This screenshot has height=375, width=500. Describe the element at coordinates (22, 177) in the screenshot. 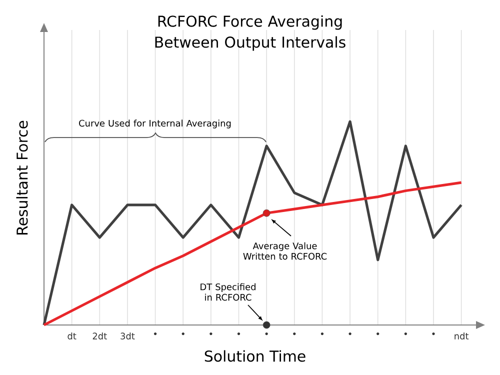

I see `y-axis-title: Resultant Force` at that location.